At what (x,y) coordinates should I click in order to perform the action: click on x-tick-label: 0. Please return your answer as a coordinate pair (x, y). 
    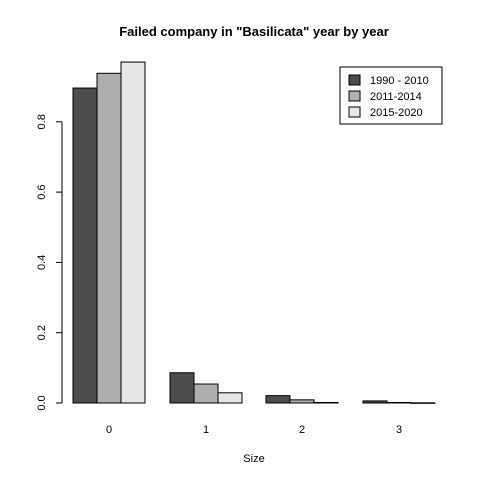
    Looking at the image, I should click on (109, 430).